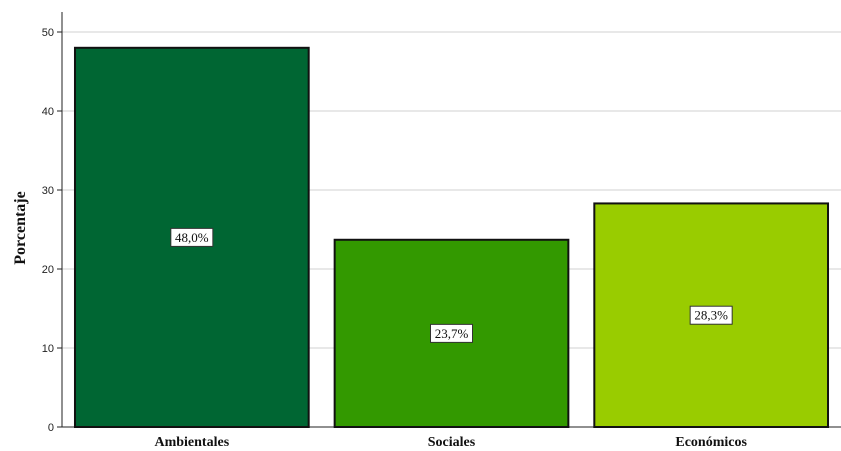 This screenshot has height=451, width=841. What do you see at coordinates (20, 227) in the screenshot?
I see `y-axis-title: Porcentaje` at bounding box center [20, 227].